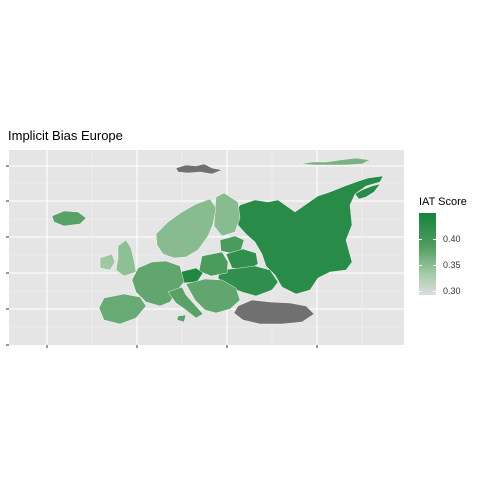 This screenshot has width=480, height=480. What do you see at coordinates (443, 246) in the screenshot?
I see `legend: IAT Score 0.40 0.35 0.30` at bounding box center [443, 246].